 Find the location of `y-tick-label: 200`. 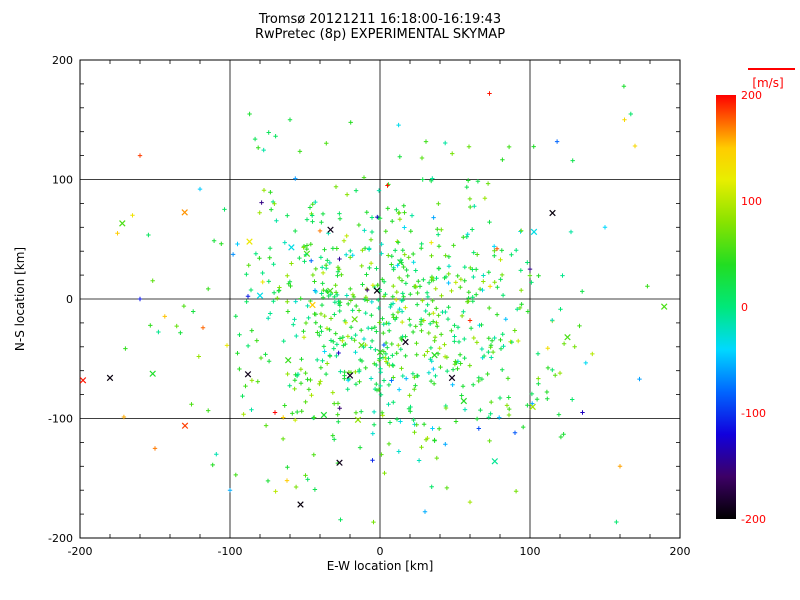

y-tick-label: 200 is located at coordinates (62, 60).